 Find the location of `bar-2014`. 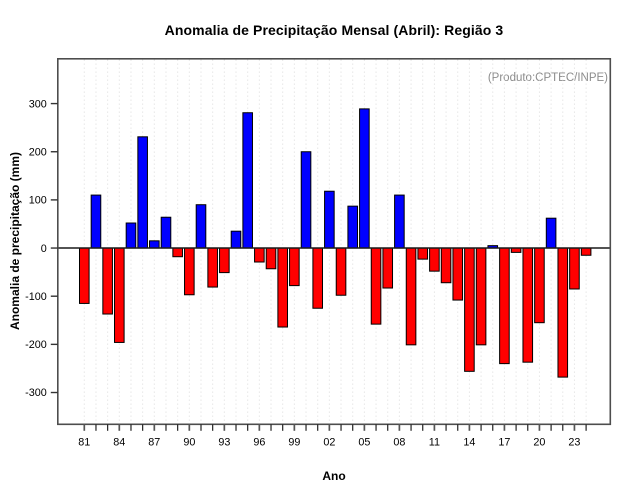

bar-2014 is located at coordinates (469, 309).